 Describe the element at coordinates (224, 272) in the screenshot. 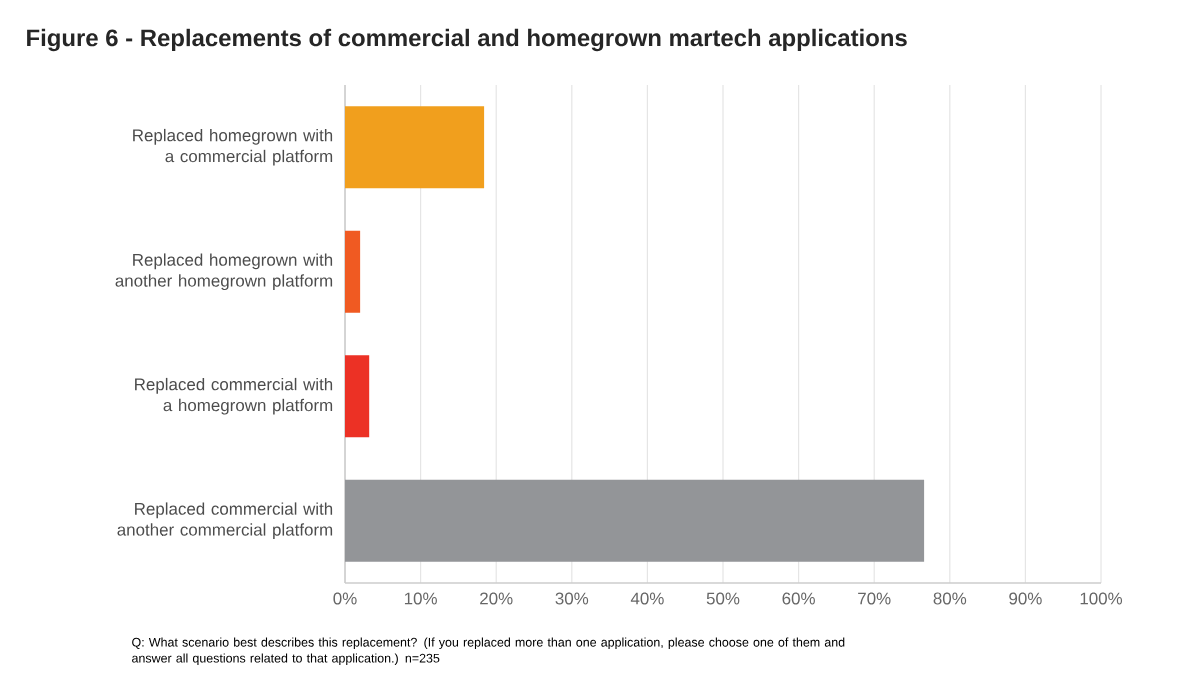

I see `y-tick-label: Replaced homegrown with another homegrown platform` at that location.